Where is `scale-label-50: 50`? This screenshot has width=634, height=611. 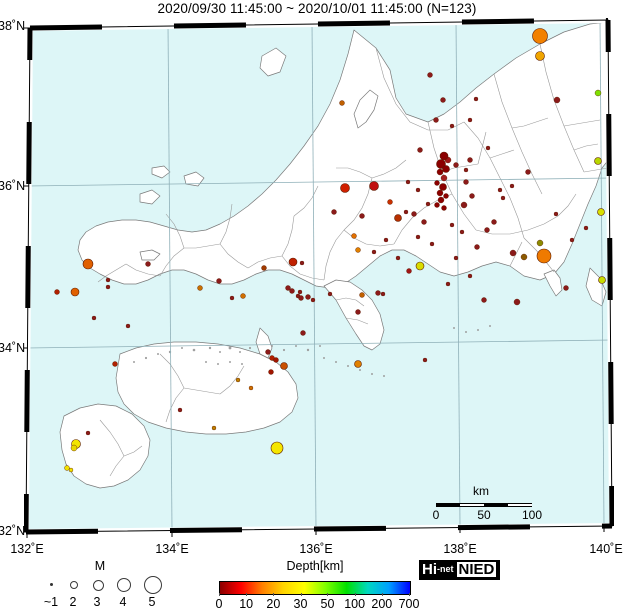 scale-label-50: 50 is located at coordinates (484, 515).